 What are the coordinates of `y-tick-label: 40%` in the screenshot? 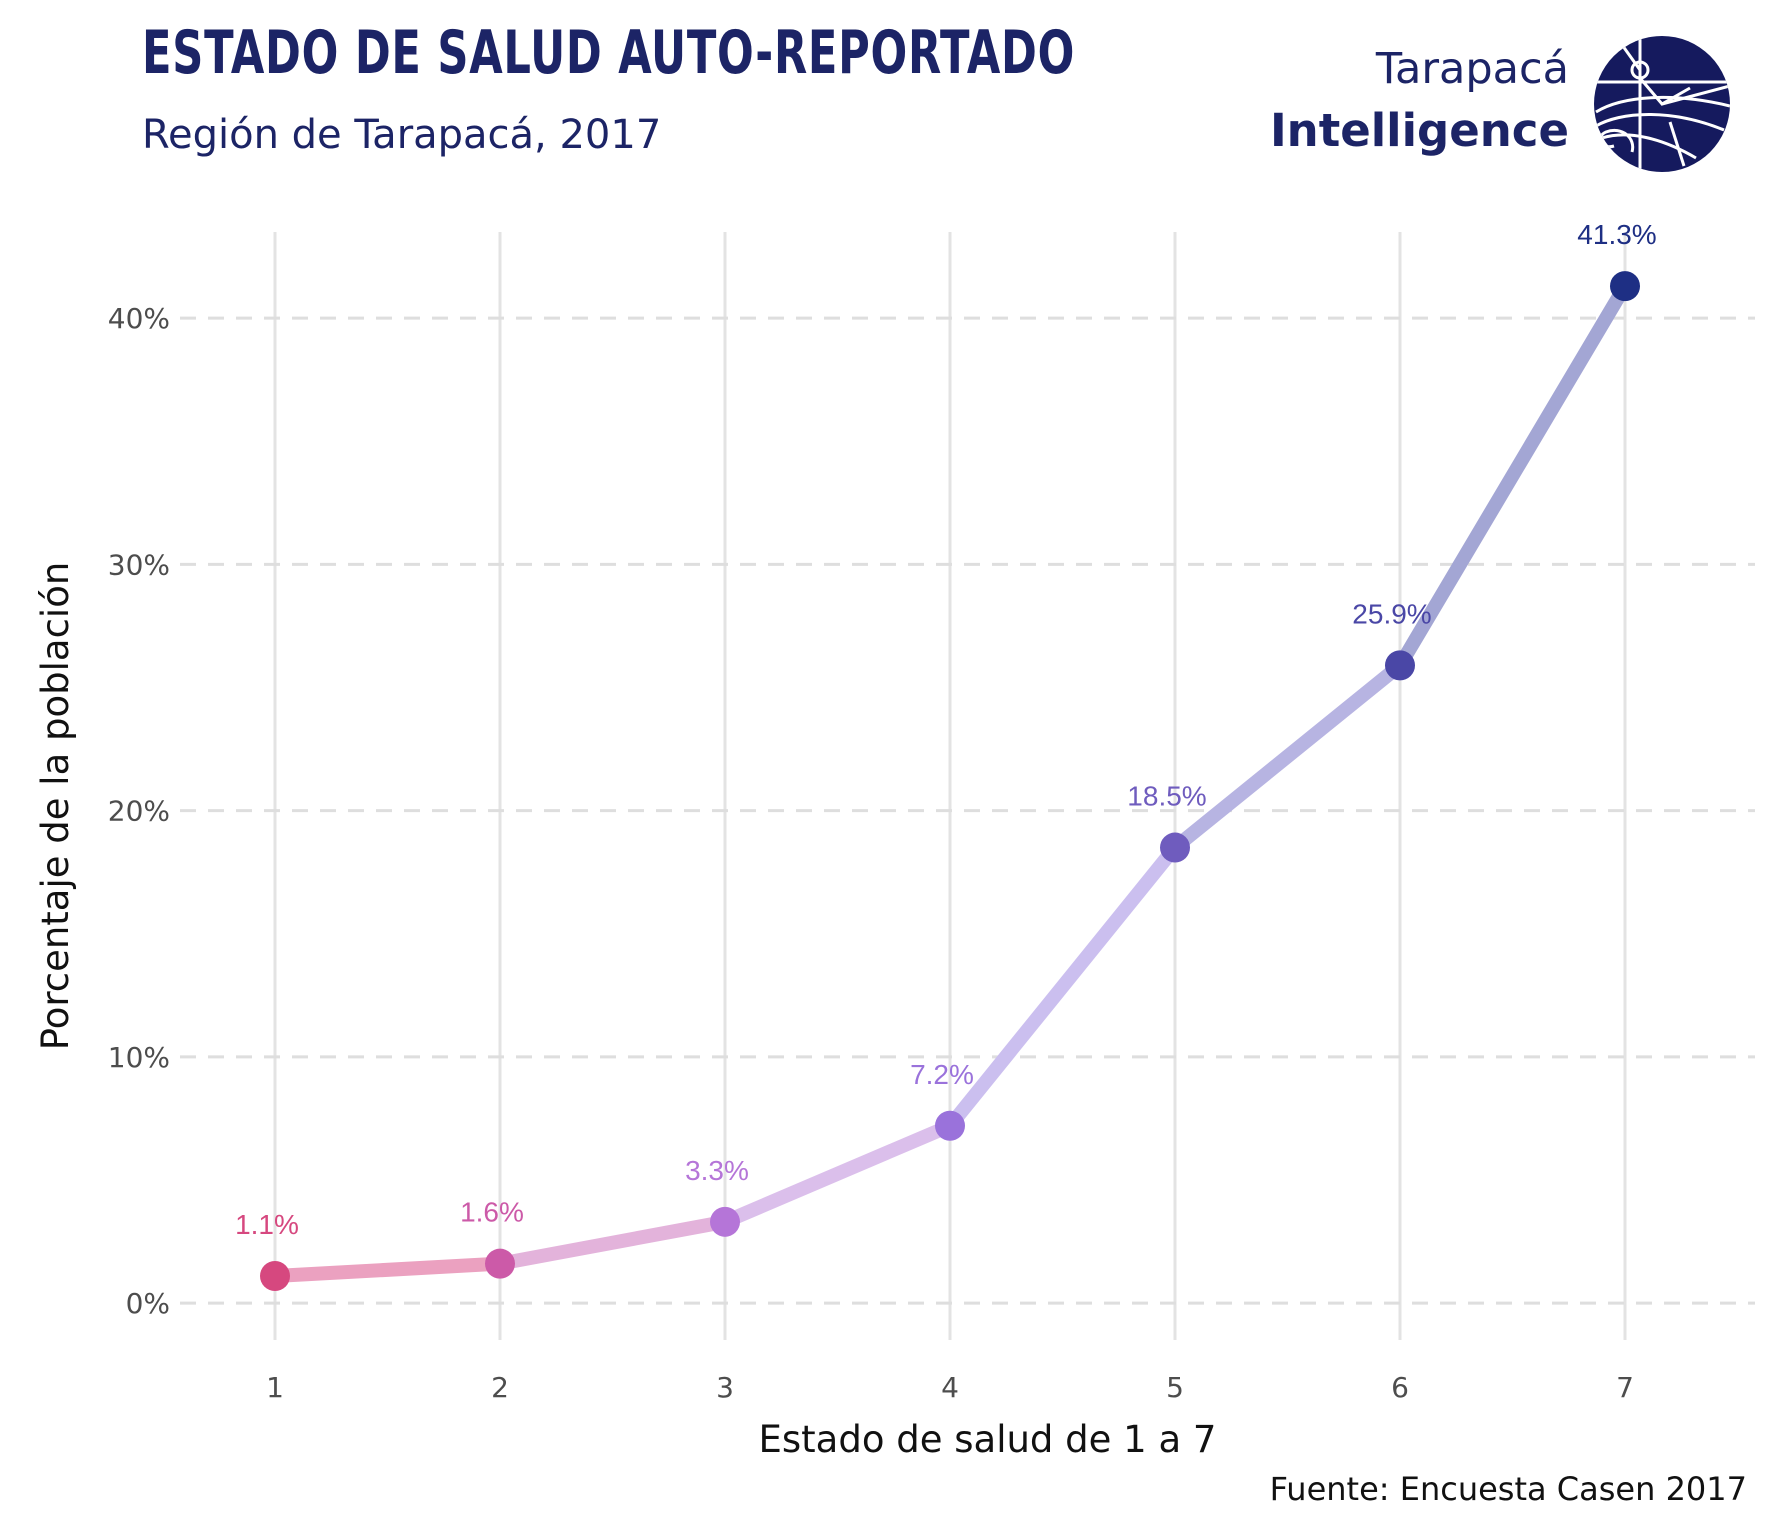 It's located at (139, 318).